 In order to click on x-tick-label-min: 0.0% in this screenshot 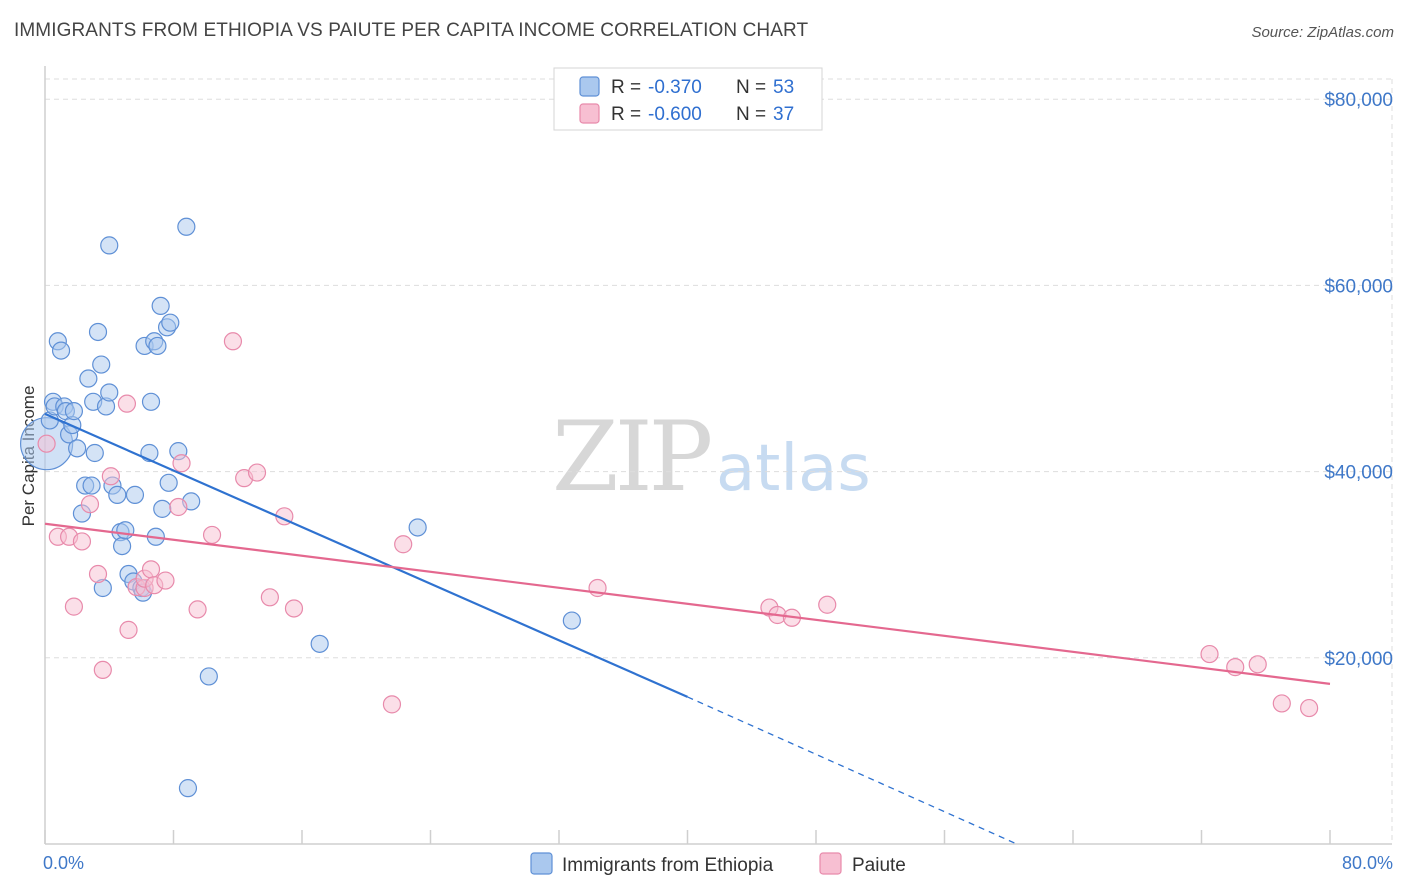, I will do `click(63, 863)`.